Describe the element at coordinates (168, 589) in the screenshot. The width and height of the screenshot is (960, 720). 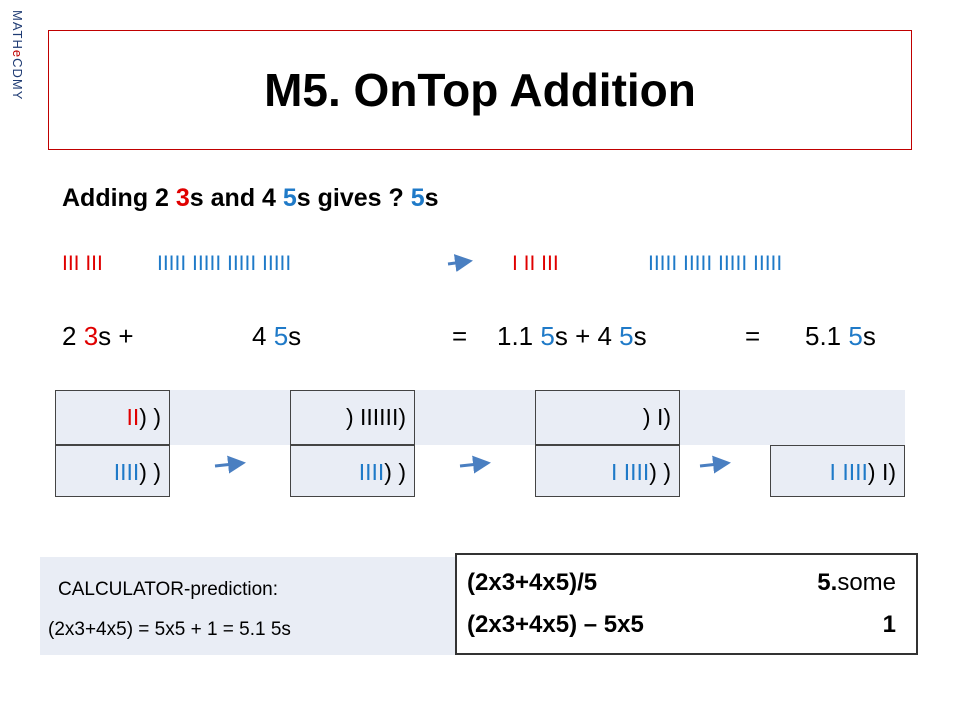
I see `calculator-label: CALCULATOR-prediction:` at that location.